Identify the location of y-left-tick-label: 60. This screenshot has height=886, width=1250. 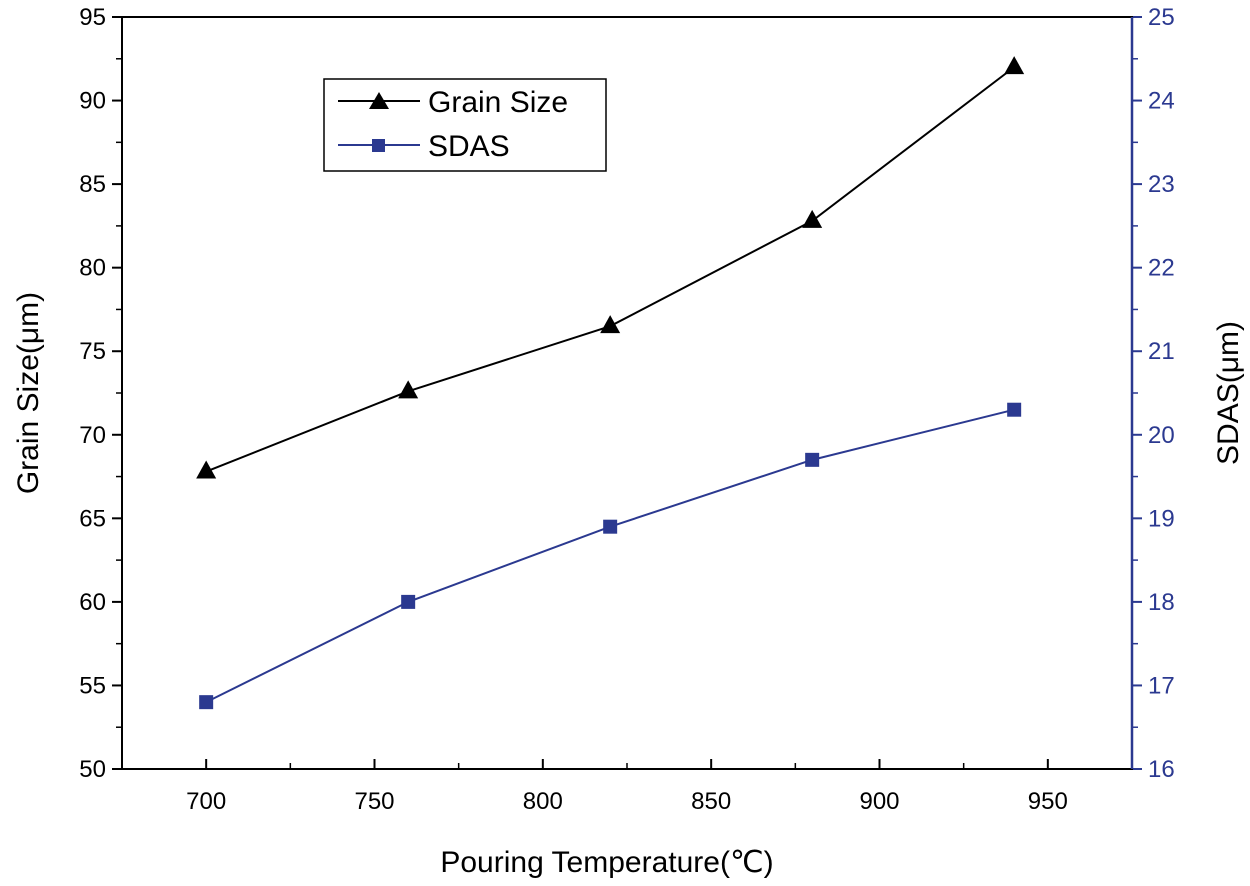
(92, 602).